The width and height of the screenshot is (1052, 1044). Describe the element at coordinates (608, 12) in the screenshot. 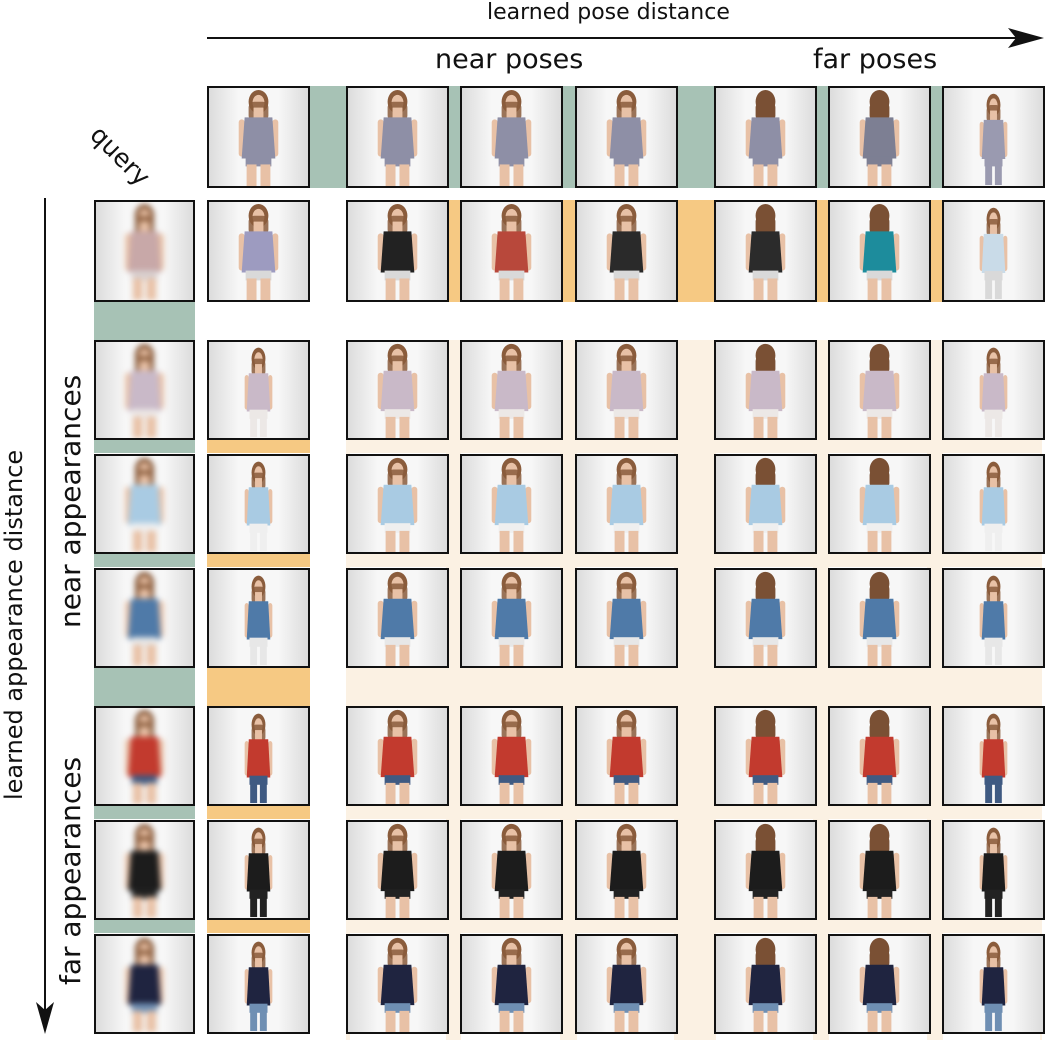

I see `pose-axis-label: learned pose distance` at that location.